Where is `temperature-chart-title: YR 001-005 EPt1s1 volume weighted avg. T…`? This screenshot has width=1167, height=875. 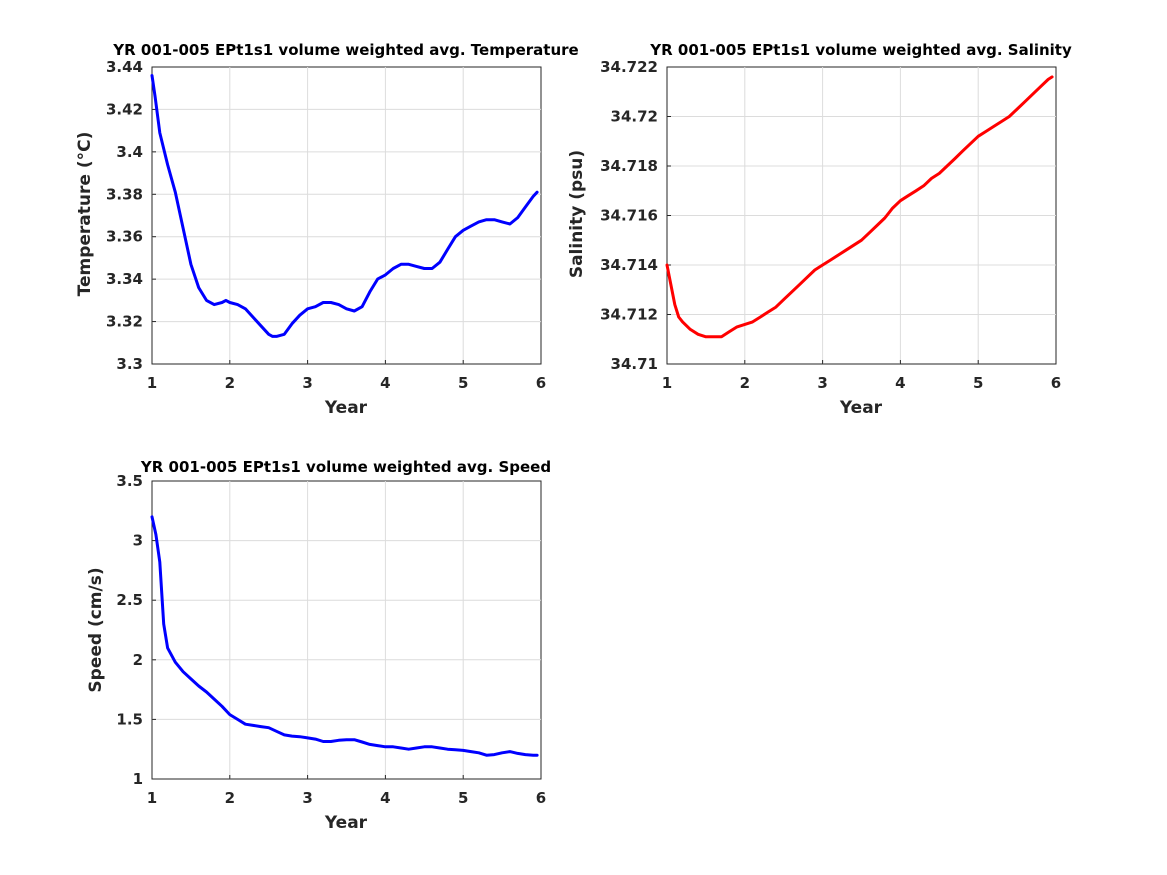 temperature-chart-title: YR 001-005 EPt1s1 volume weighted avg. T… is located at coordinates (345, 50).